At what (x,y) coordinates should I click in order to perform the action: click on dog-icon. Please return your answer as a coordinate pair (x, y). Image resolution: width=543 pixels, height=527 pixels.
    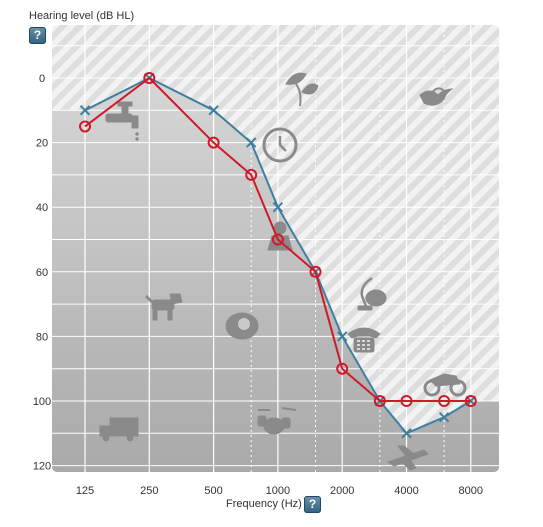
    Looking at the image, I should click on (163, 307).